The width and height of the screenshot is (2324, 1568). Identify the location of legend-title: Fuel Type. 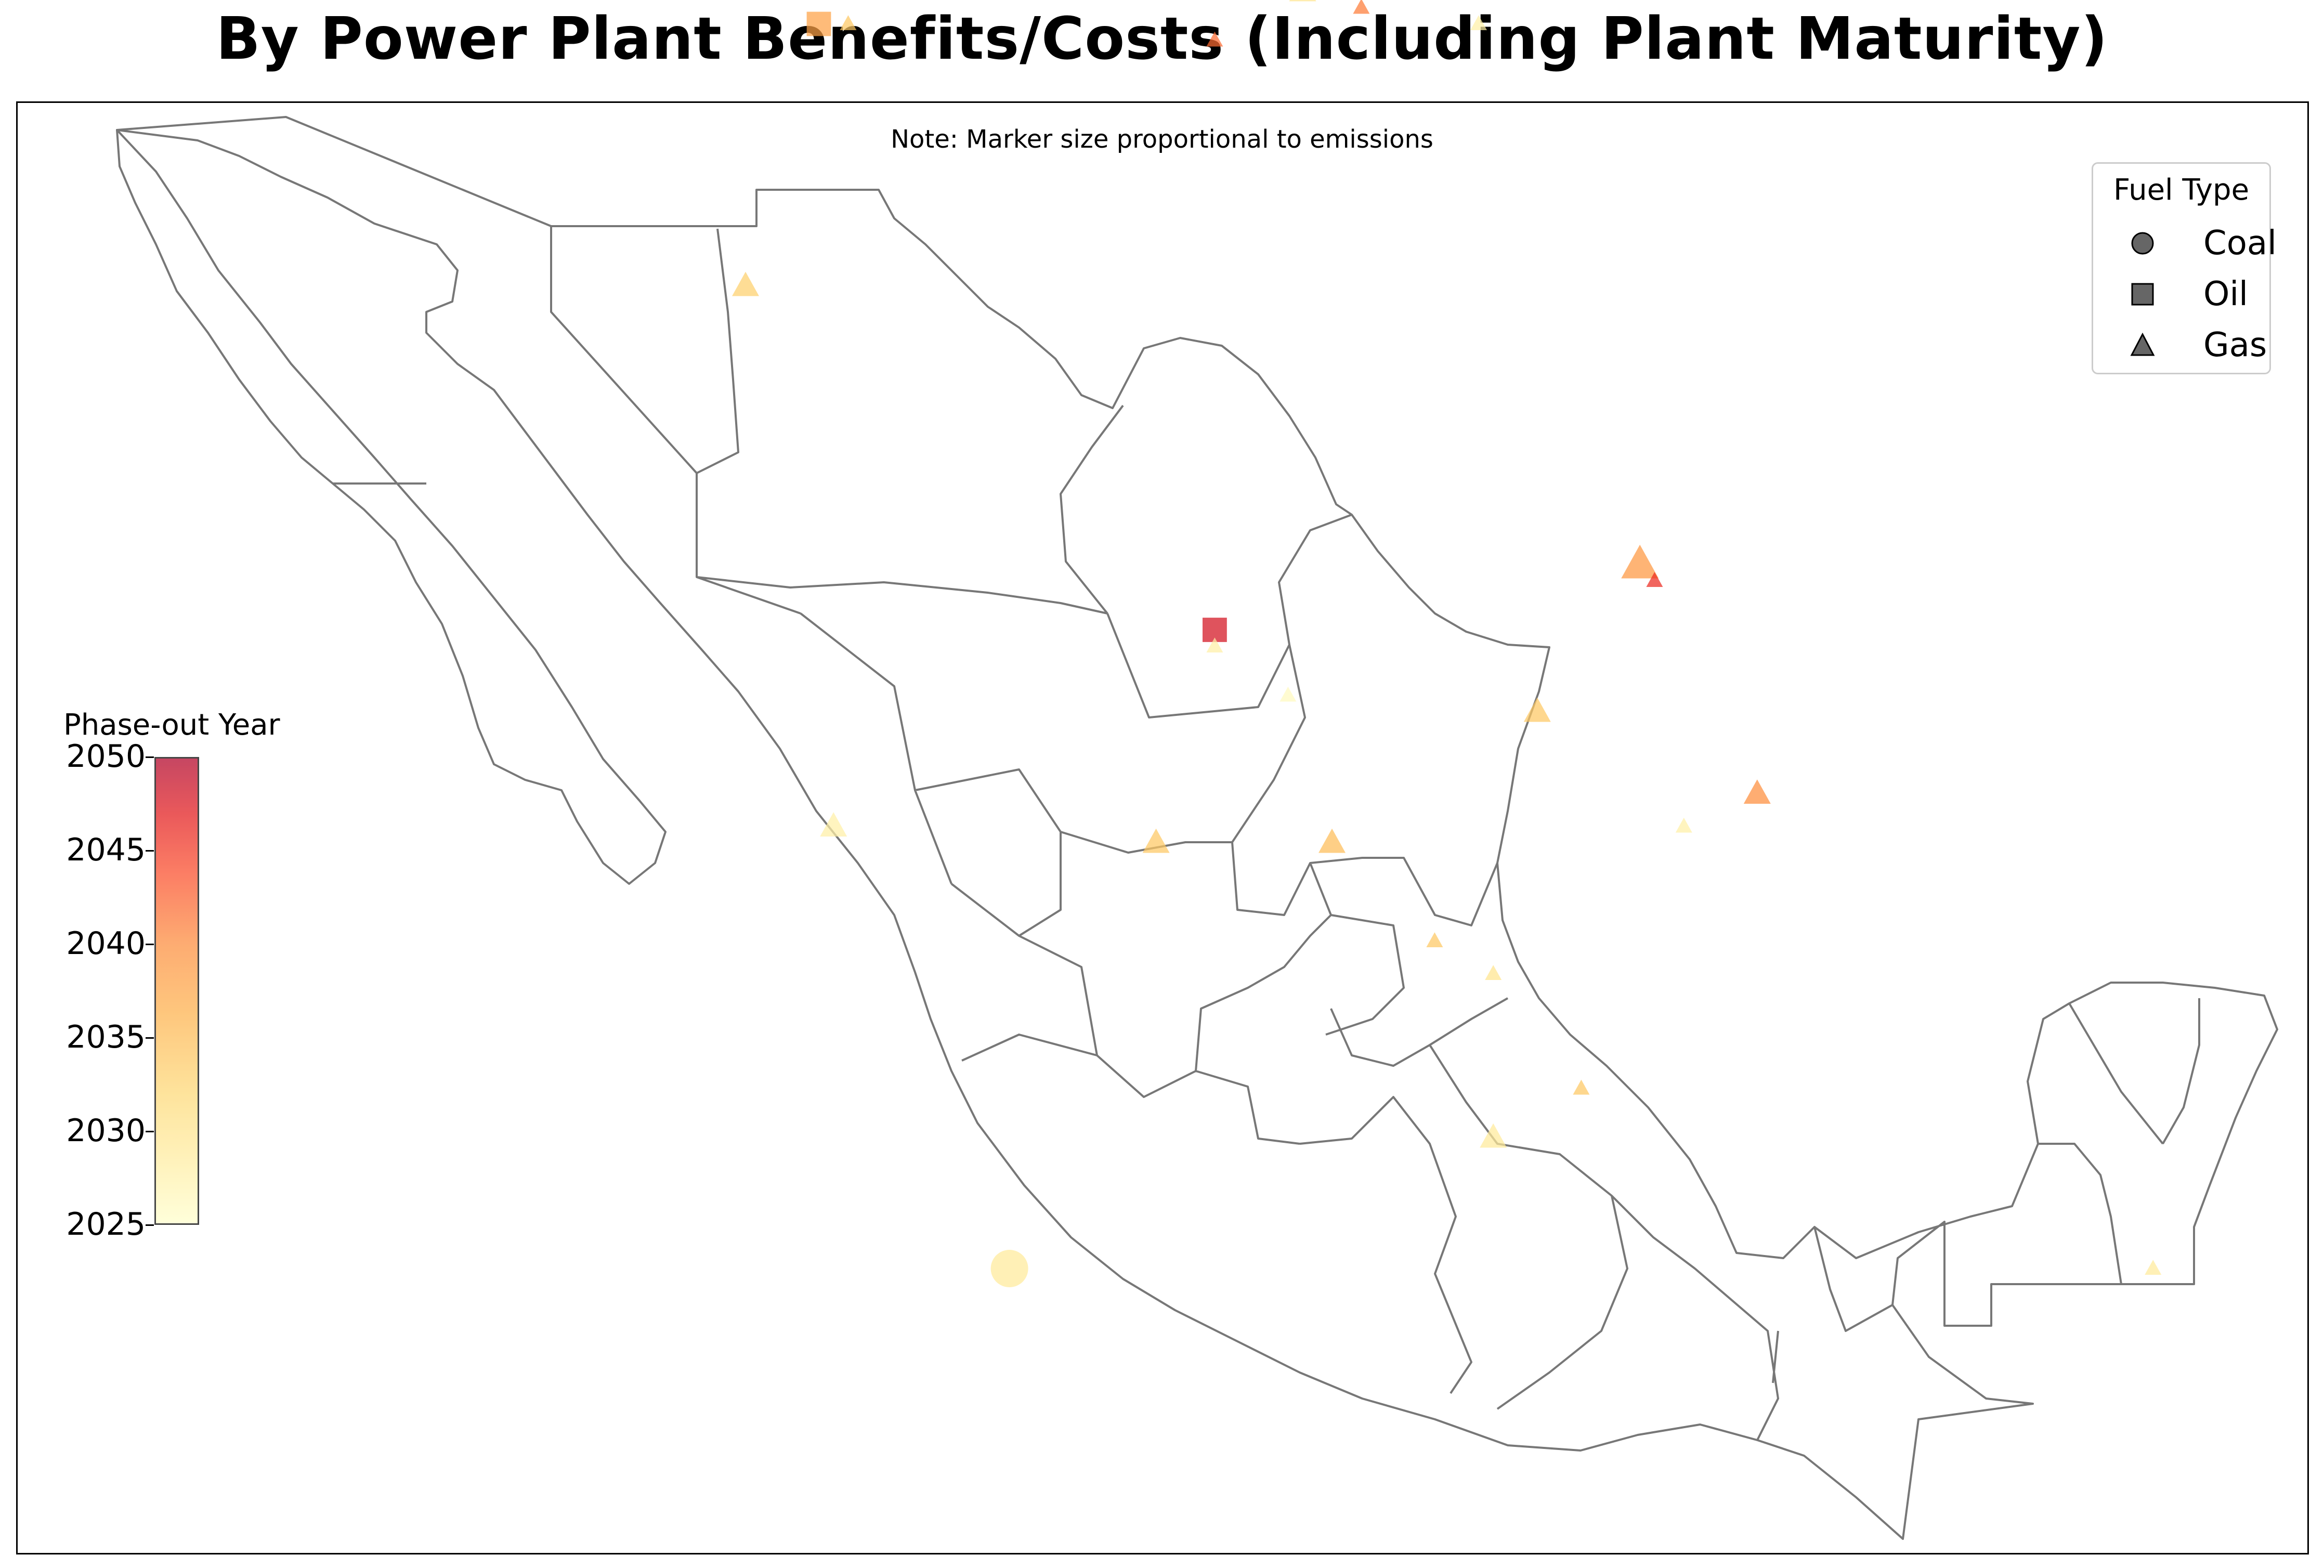
(2181, 190).